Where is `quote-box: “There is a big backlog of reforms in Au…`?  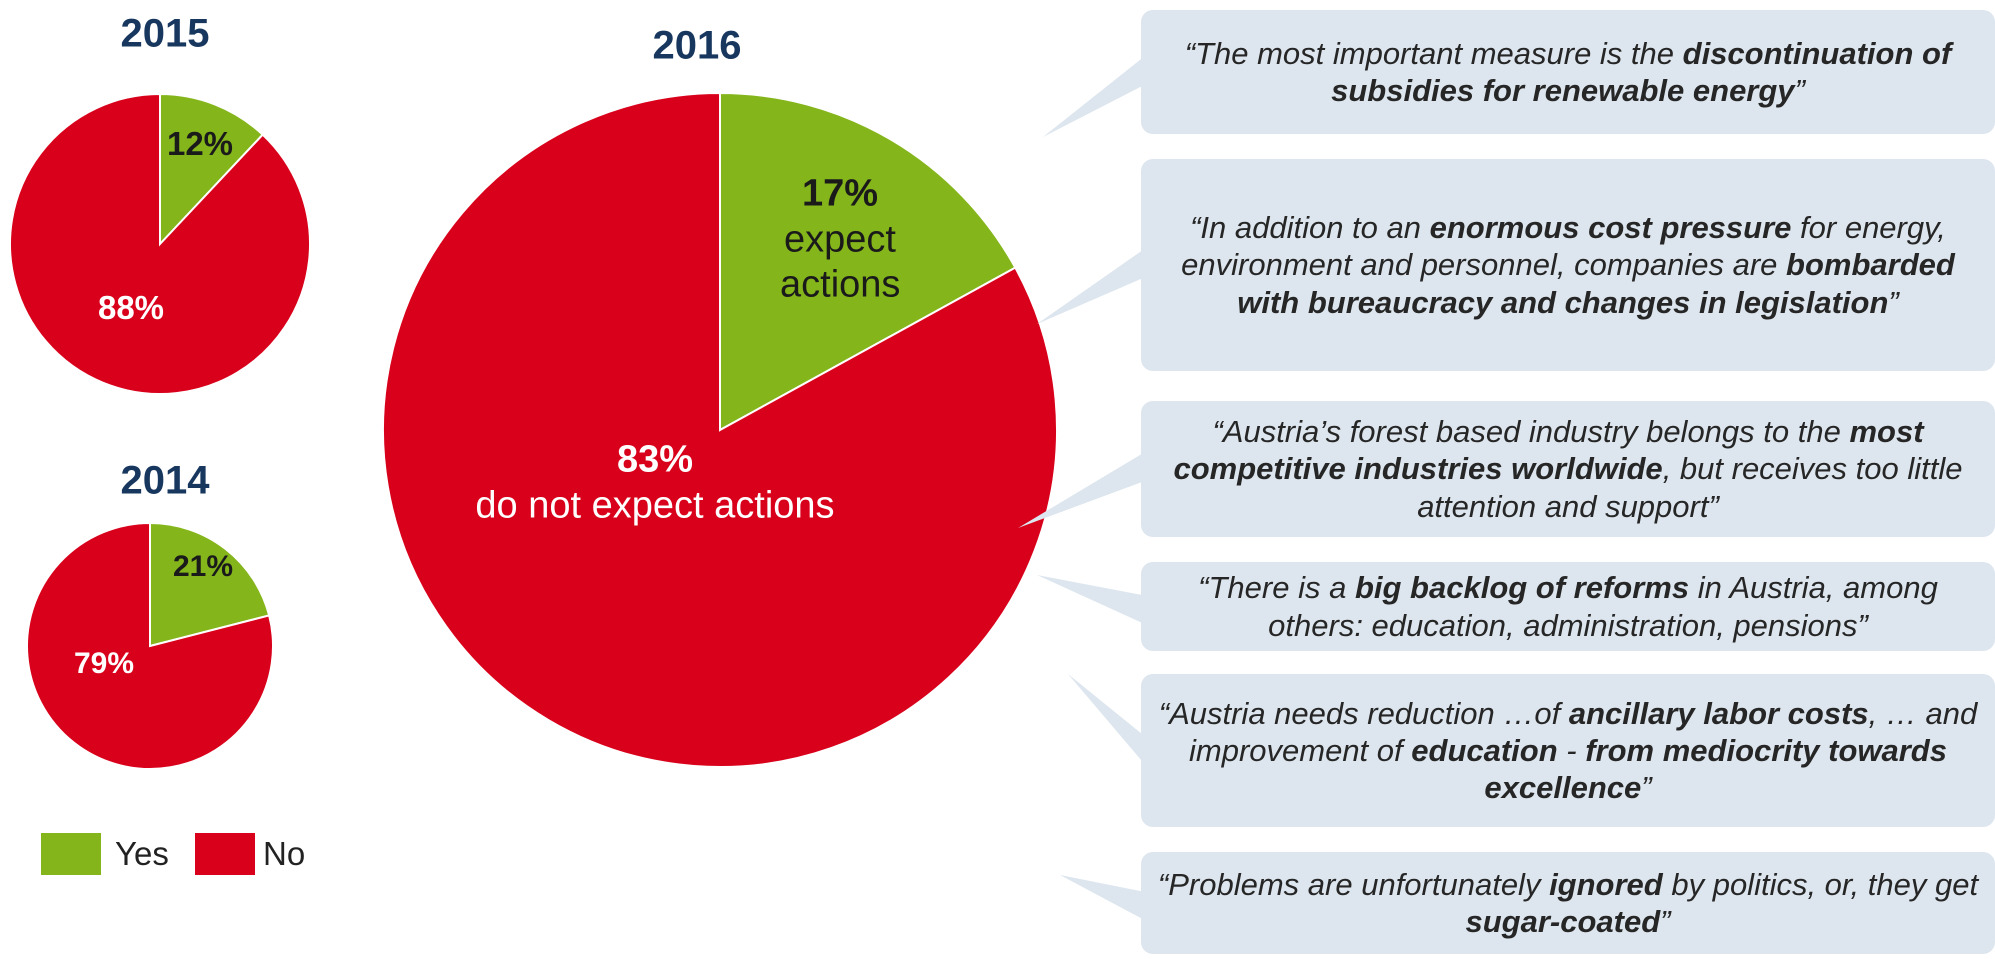 quote-box: “There is a big backlog of reforms in Au… is located at coordinates (1568, 606).